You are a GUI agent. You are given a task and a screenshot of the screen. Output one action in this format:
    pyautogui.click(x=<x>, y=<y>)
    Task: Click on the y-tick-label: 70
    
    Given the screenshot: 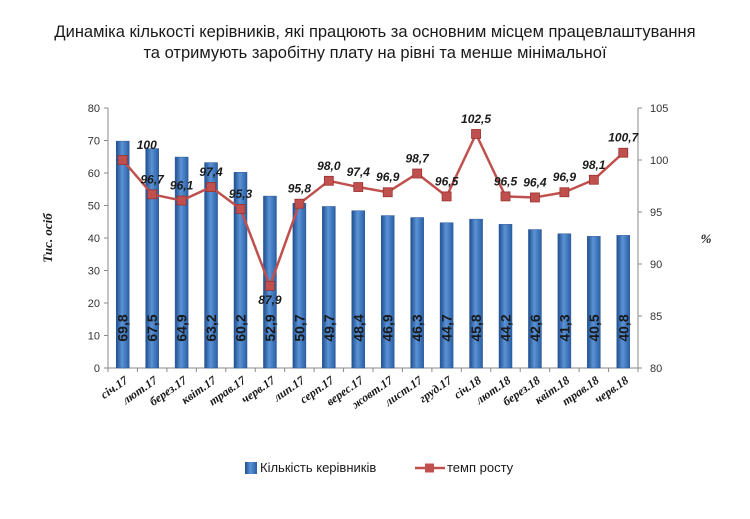 What is the action you would take?
    pyautogui.click(x=94, y=142)
    